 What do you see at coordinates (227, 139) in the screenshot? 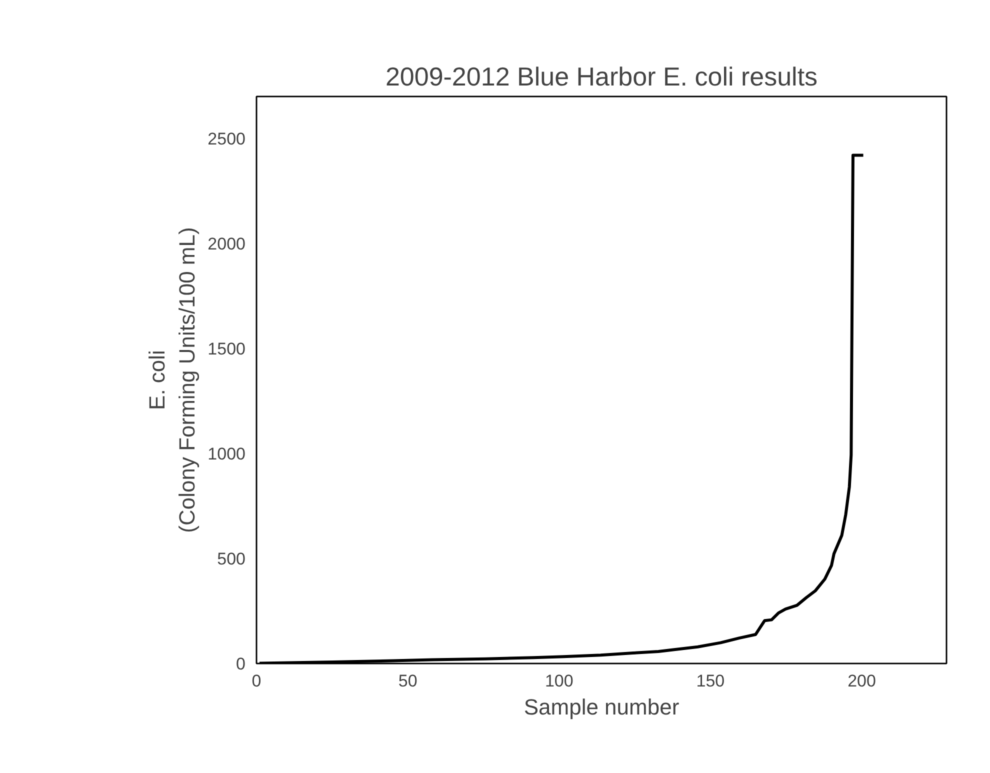
I see `y-tick-label: 2500` at bounding box center [227, 139].